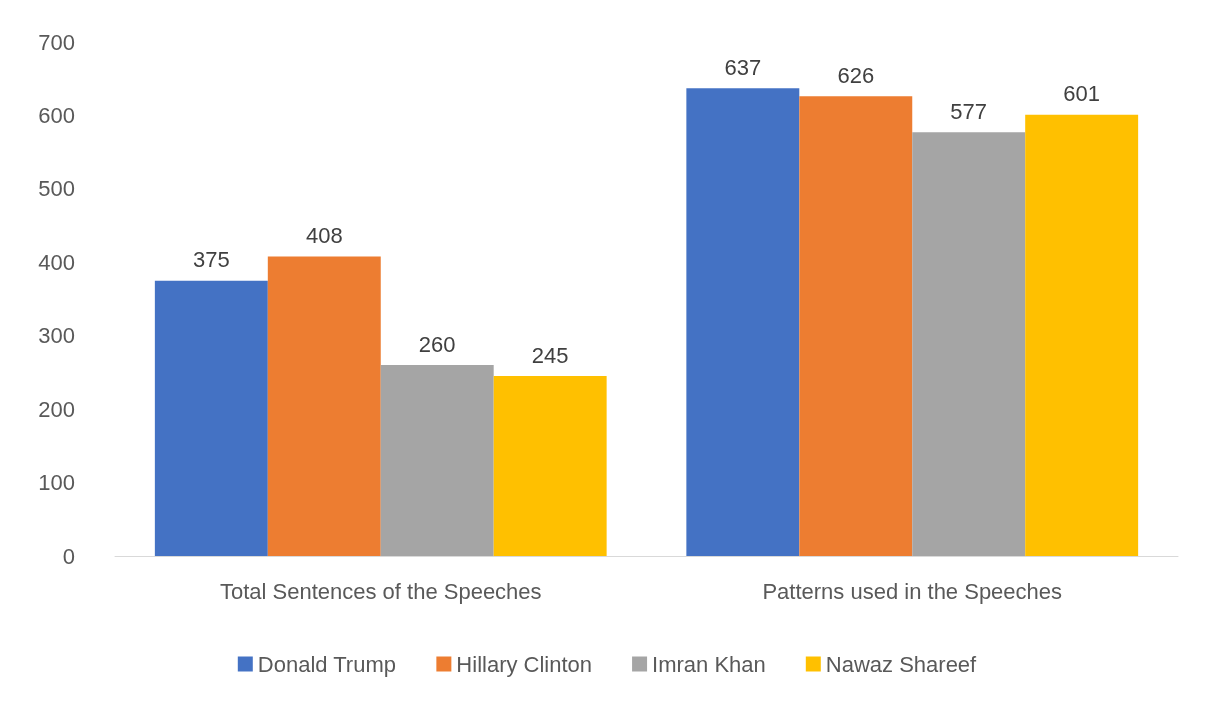 The image size is (1214, 702). What do you see at coordinates (1082, 94) in the screenshot?
I see `data-label: 601` at bounding box center [1082, 94].